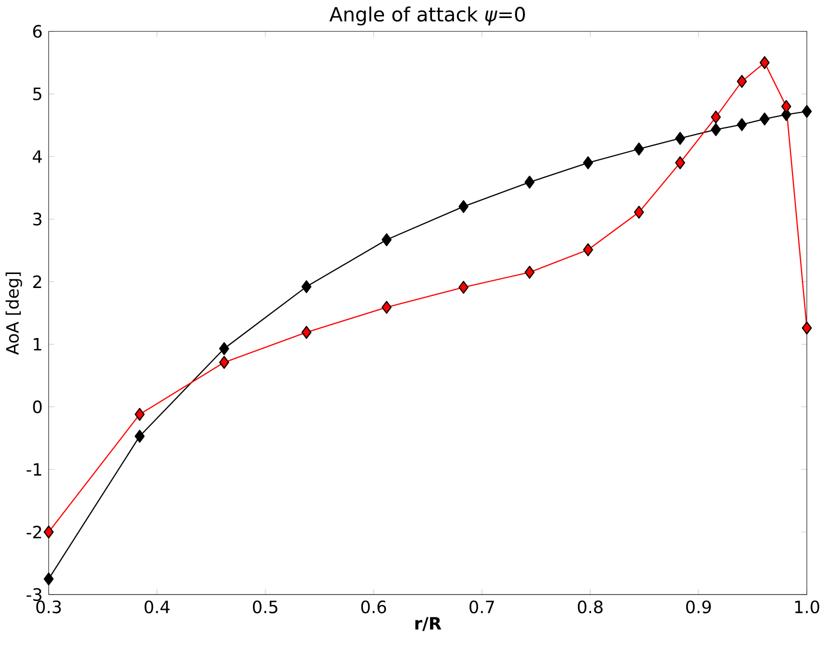 The image size is (826, 646). What do you see at coordinates (37, 219) in the screenshot?
I see `y-tick-label: 3` at bounding box center [37, 219].